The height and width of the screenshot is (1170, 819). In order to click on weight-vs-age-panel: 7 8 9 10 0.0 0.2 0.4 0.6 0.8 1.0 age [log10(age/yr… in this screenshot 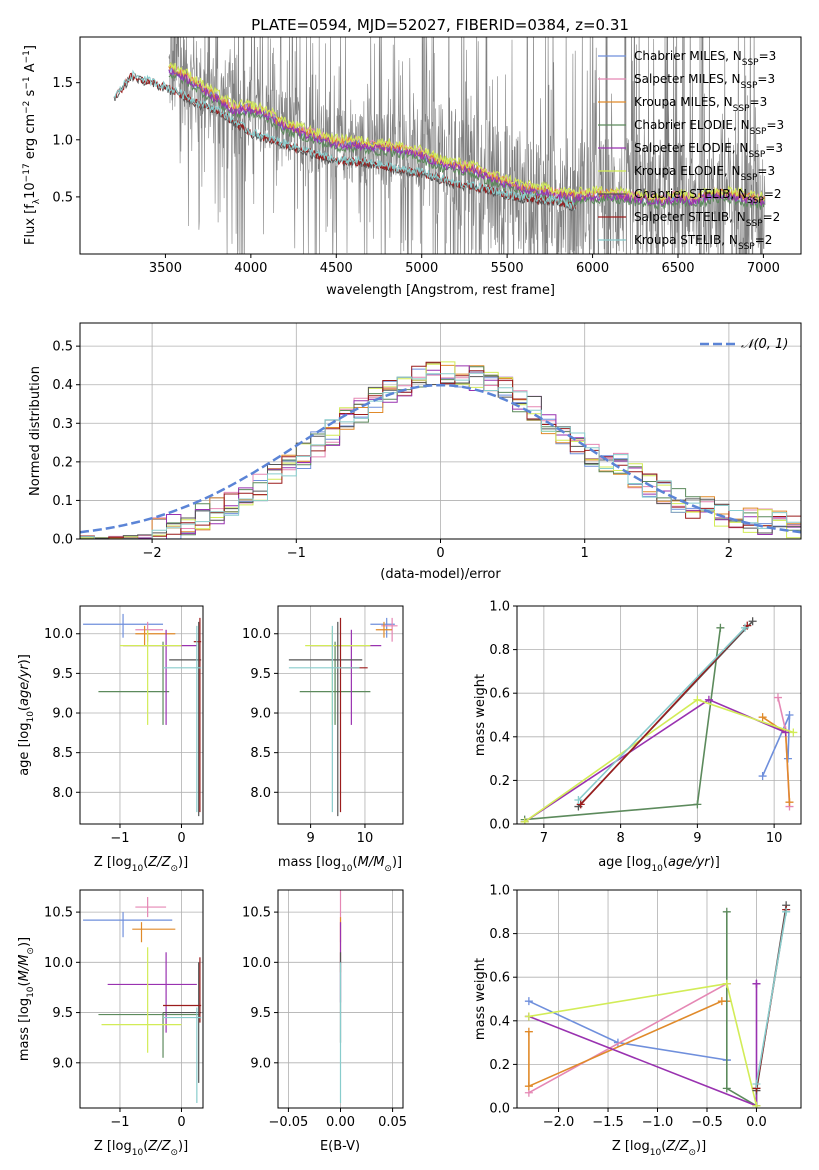, I will do `click(637, 737)`.